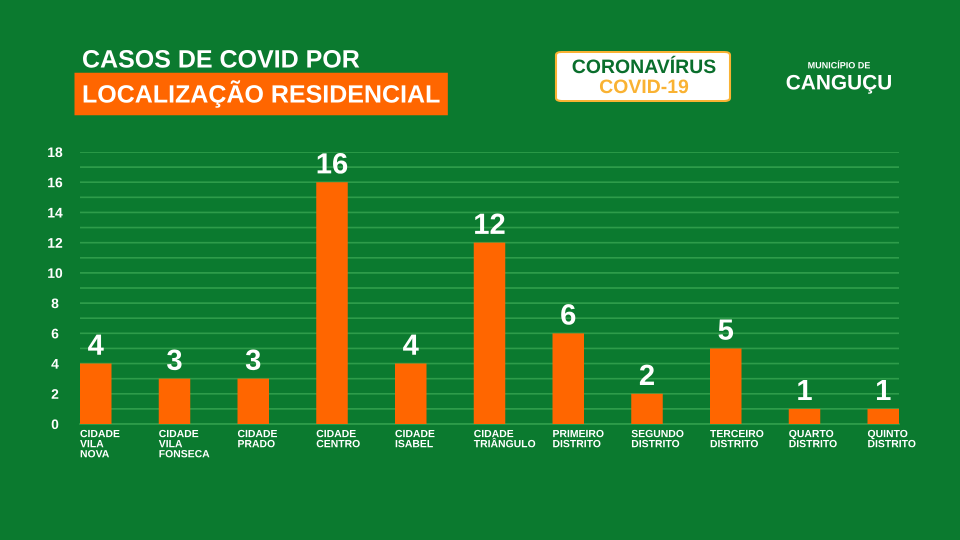  Describe the element at coordinates (55, 152) in the screenshot. I see `y-tick-label: 18` at that location.